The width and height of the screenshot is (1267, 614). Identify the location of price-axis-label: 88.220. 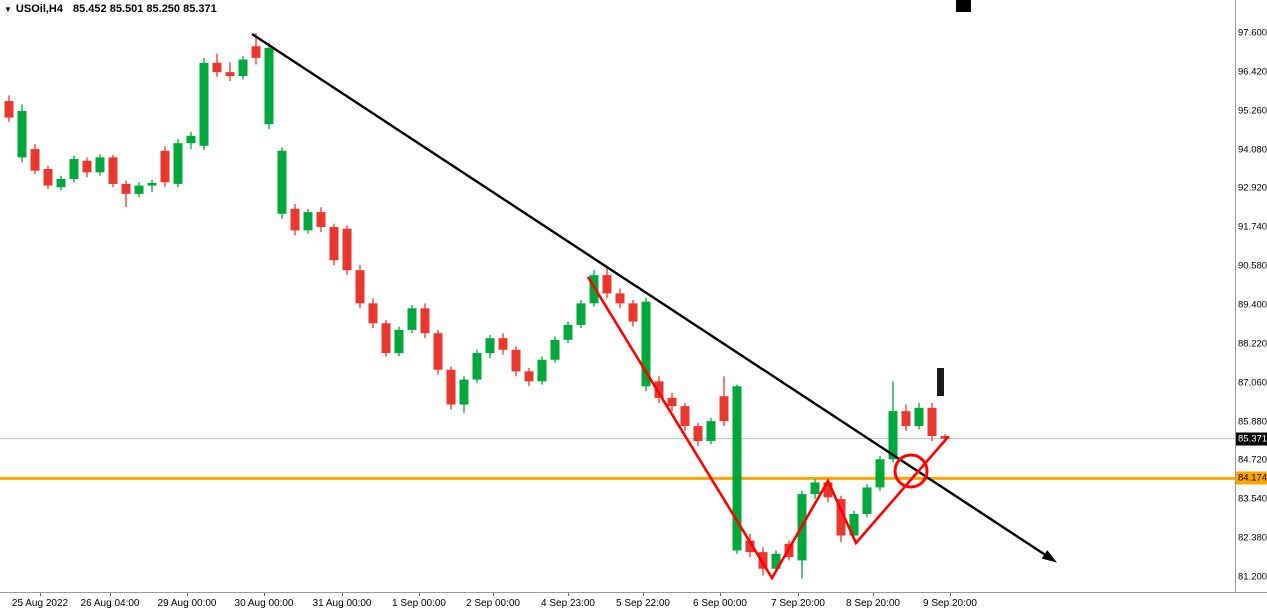
(1252, 344).